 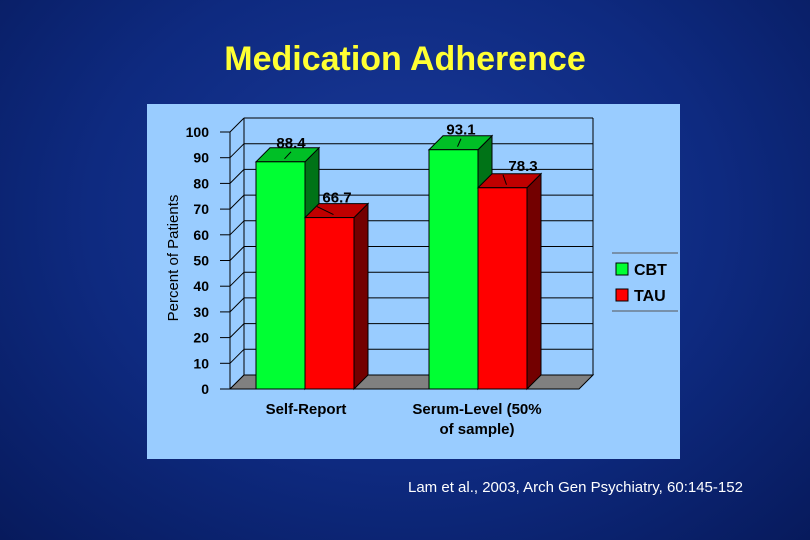 What do you see at coordinates (201, 209) in the screenshot?
I see `y-tick-label: 70` at bounding box center [201, 209].